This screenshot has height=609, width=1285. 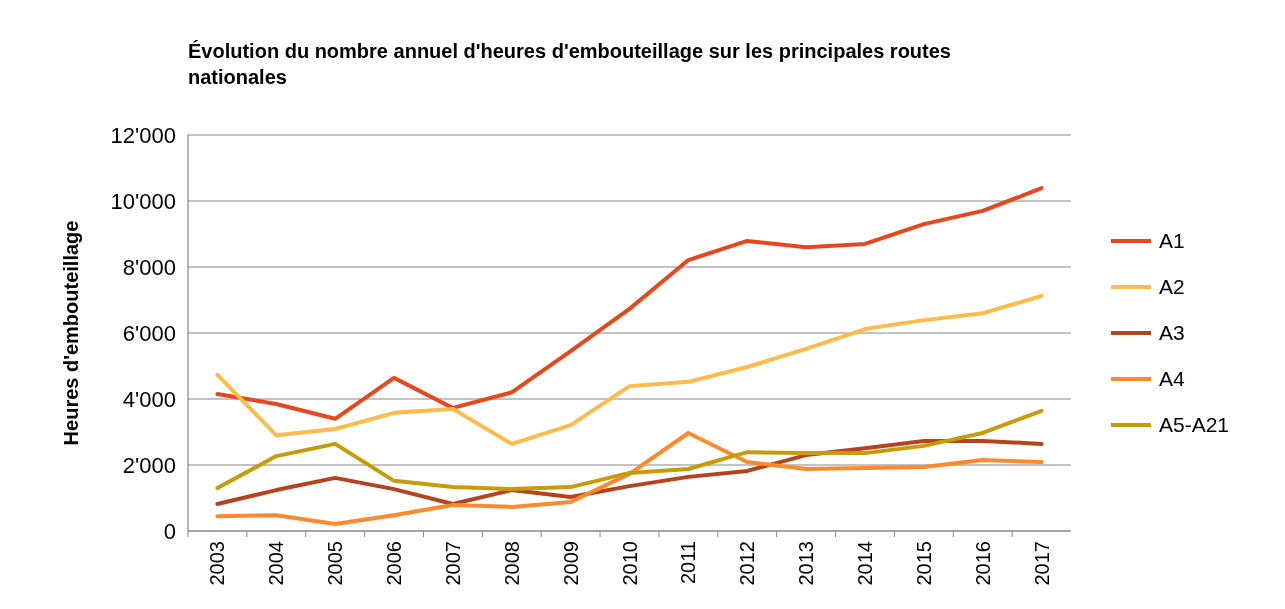 What do you see at coordinates (864, 563) in the screenshot?
I see `x-tick-label: 2014` at bounding box center [864, 563].